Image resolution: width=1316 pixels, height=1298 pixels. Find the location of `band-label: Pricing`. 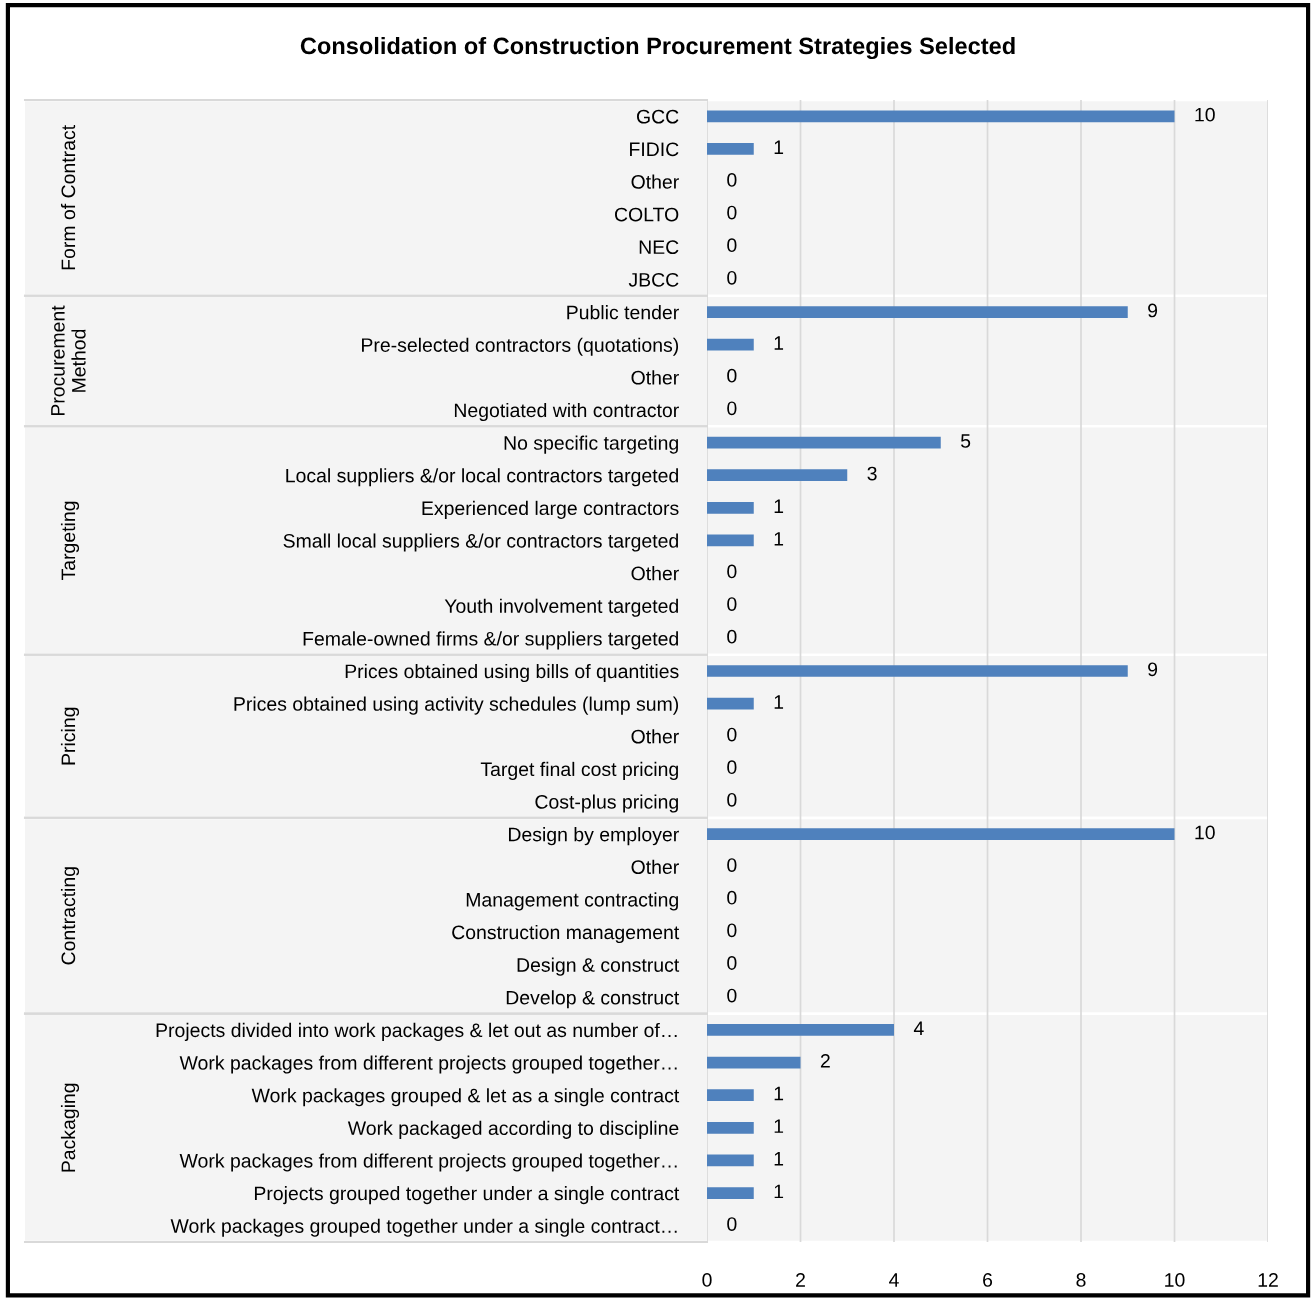

band-label: Pricing is located at coordinates (70, 736).